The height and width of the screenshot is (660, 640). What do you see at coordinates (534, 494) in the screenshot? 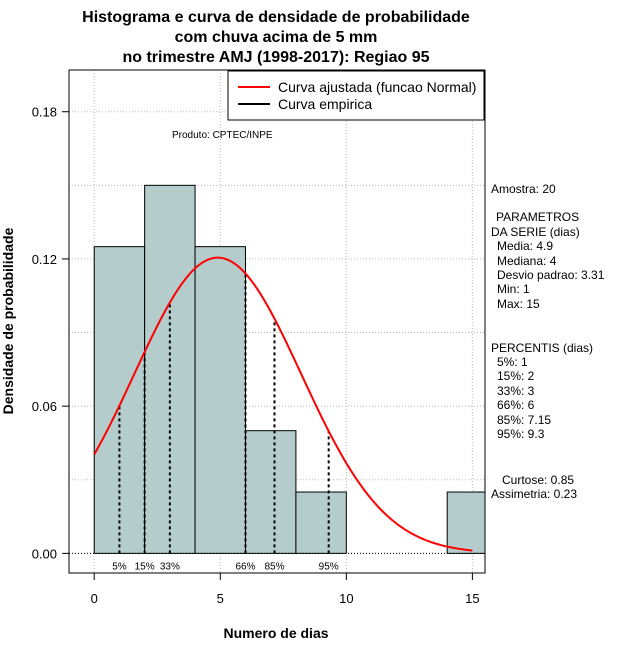
I see `assimetria: Assimetria: 0.23` at bounding box center [534, 494].